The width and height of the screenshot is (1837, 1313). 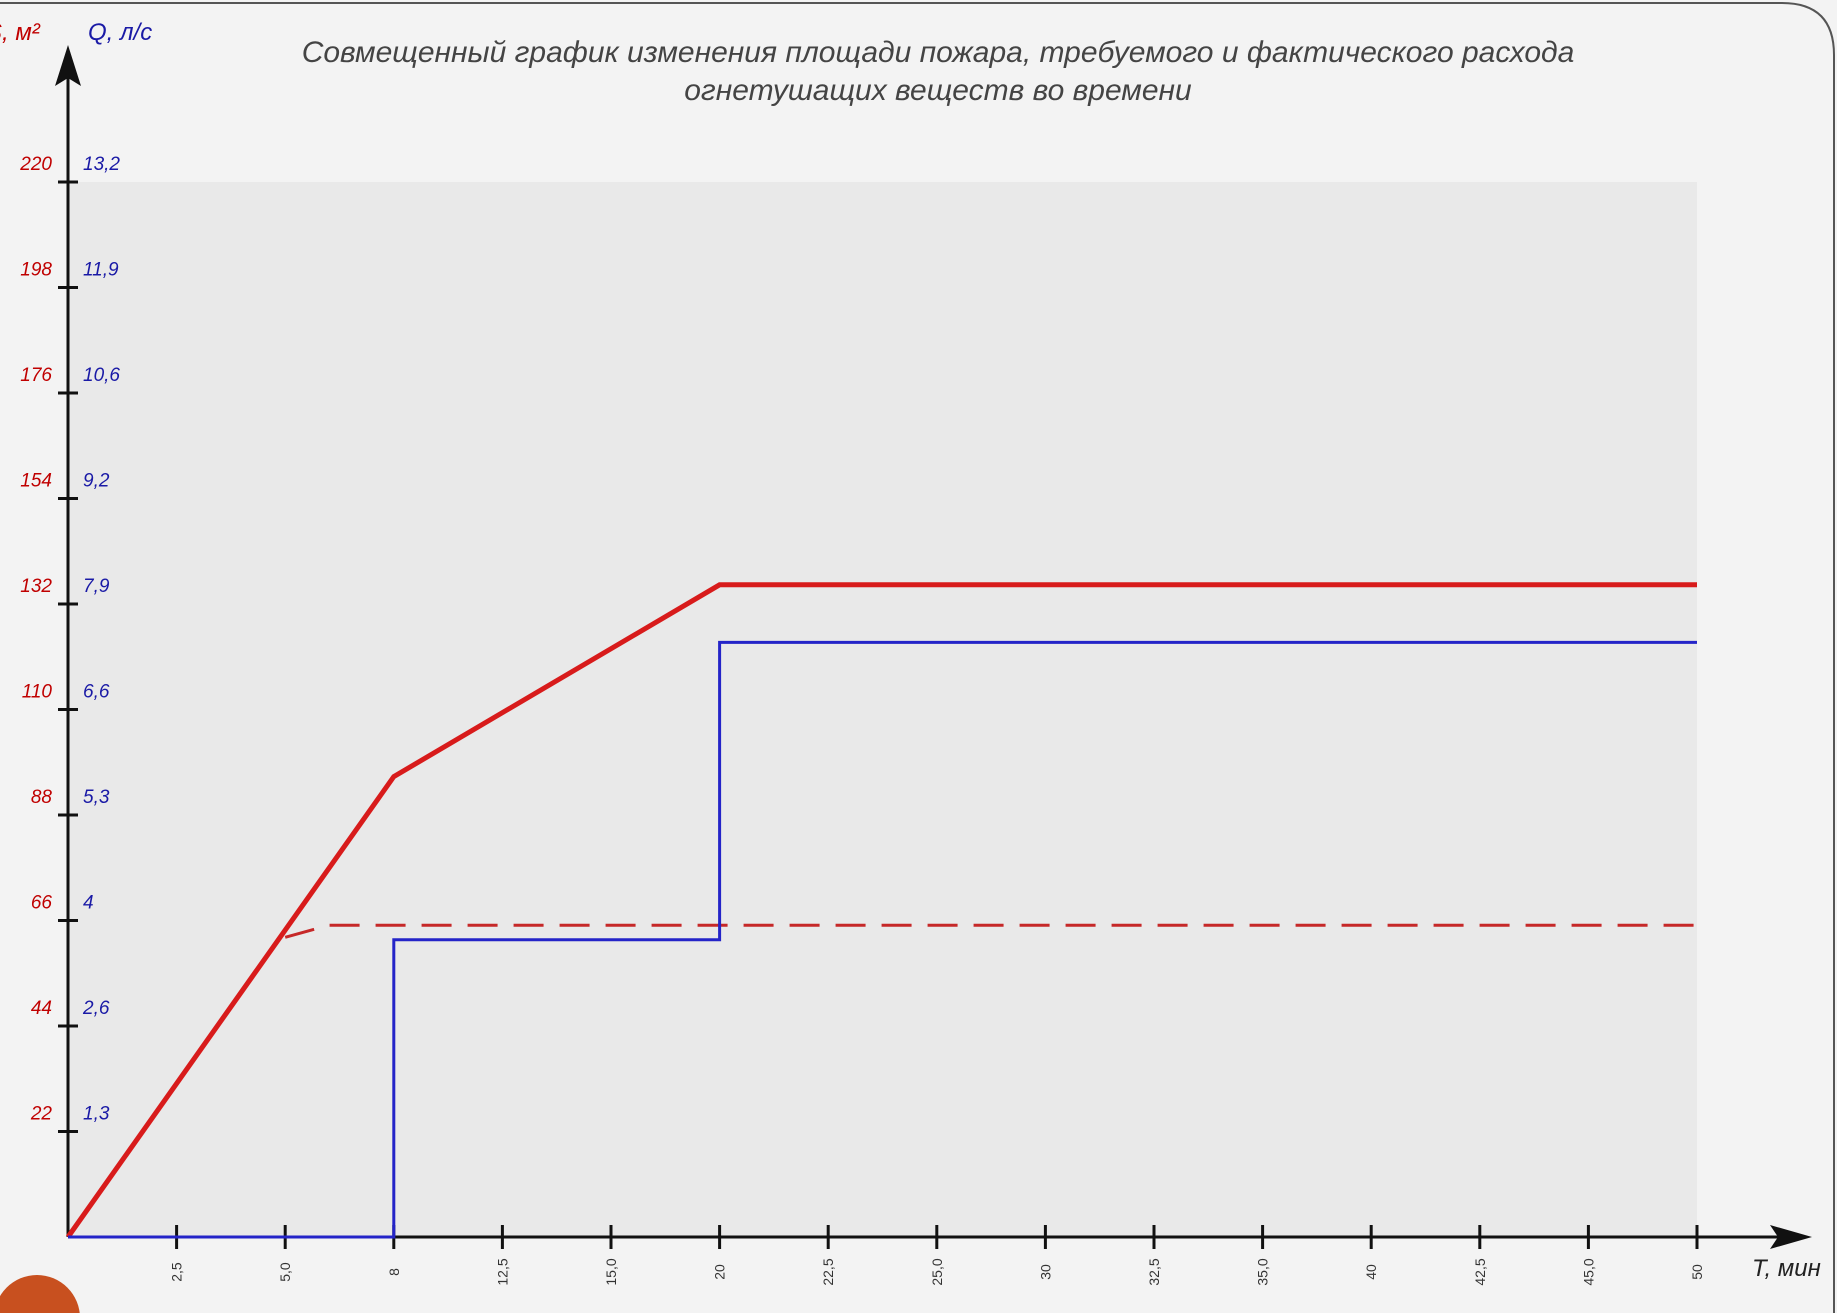 What do you see at coordinates (828, 1271) in the screenshot?
I see `x-tick-label: 22,5` at bounding box center [828, 1271].